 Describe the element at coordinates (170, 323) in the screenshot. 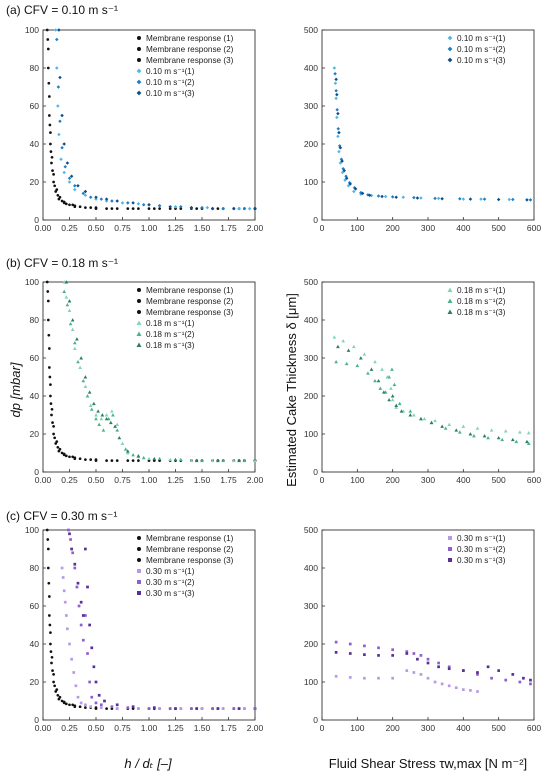

I see `legend-entry: 0.18 m s⁻¹(1)` at that location.